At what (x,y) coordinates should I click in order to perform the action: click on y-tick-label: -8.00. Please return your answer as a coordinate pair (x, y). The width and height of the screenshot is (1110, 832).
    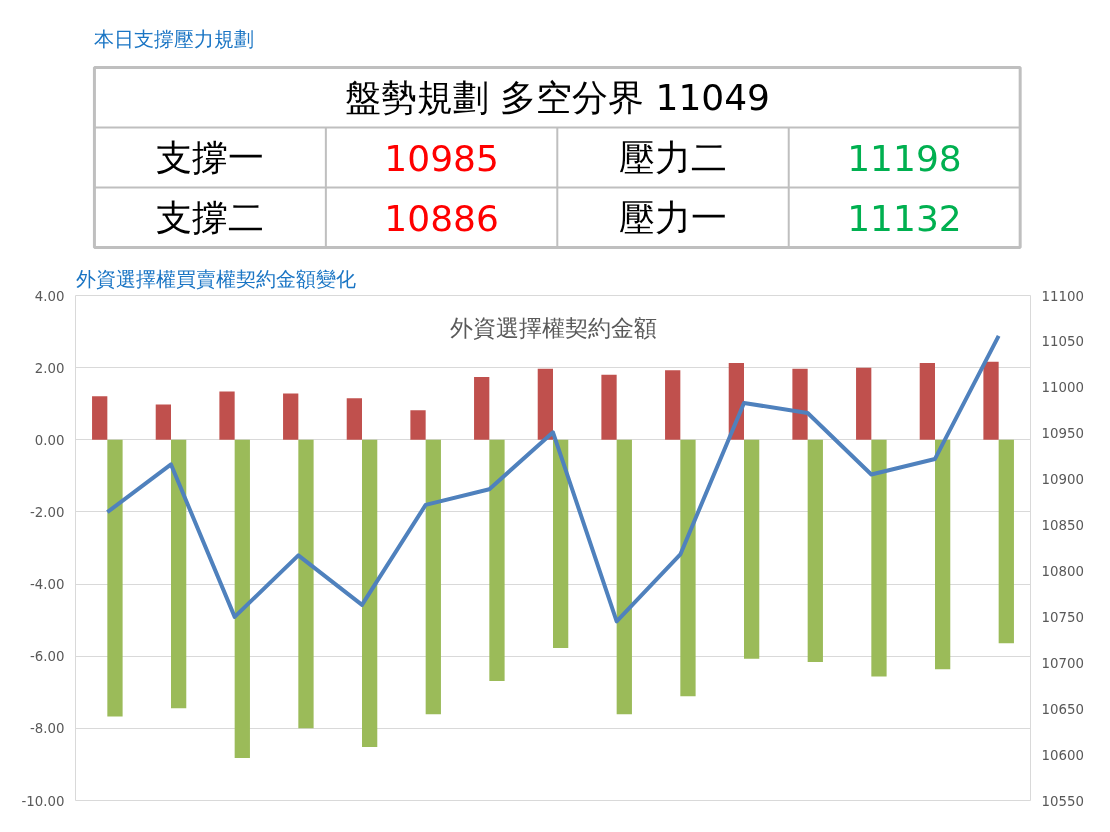
    Looking at the image, I should click on (47, 729).